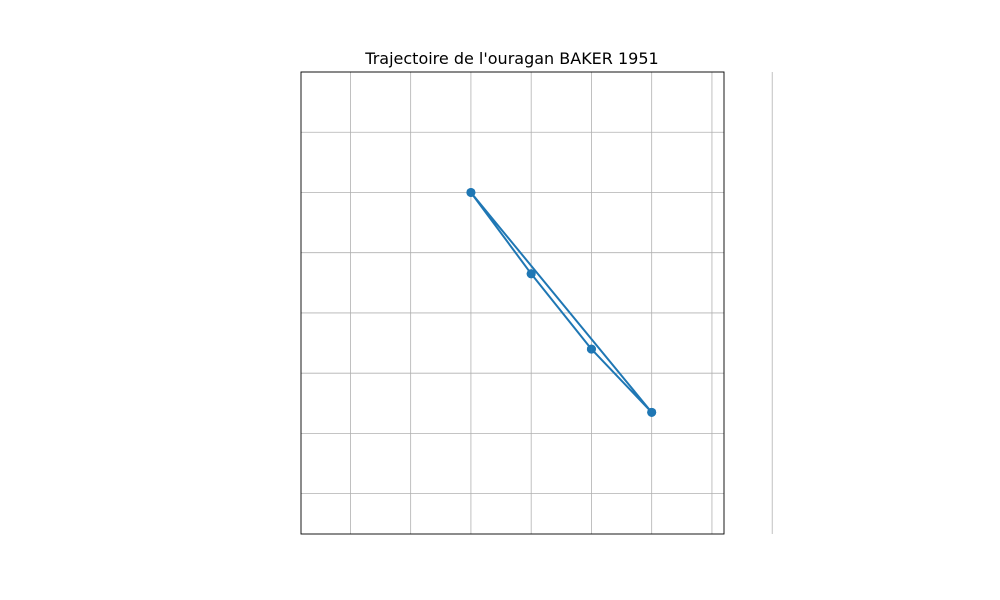 This screenshot has height=600, width=1000. What do you see at coordinates (511, 58) in the screenshot?
I see `chart-title: Trajectoire de l'ouragan BAKER 1951` at bounding box center [511, 58].